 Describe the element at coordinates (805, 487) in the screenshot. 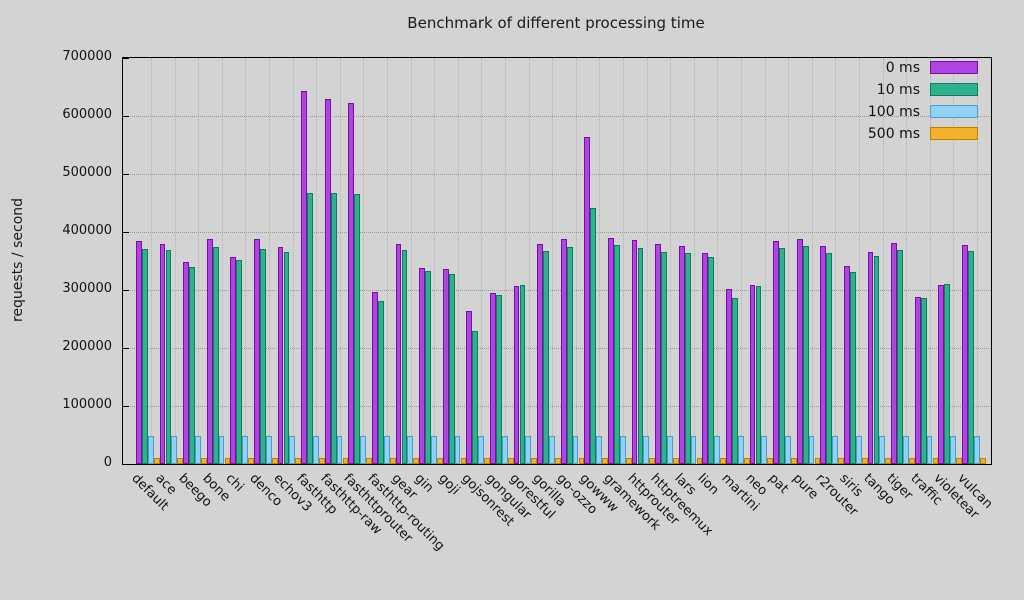

I see `x-tick-label: pure` at that location.